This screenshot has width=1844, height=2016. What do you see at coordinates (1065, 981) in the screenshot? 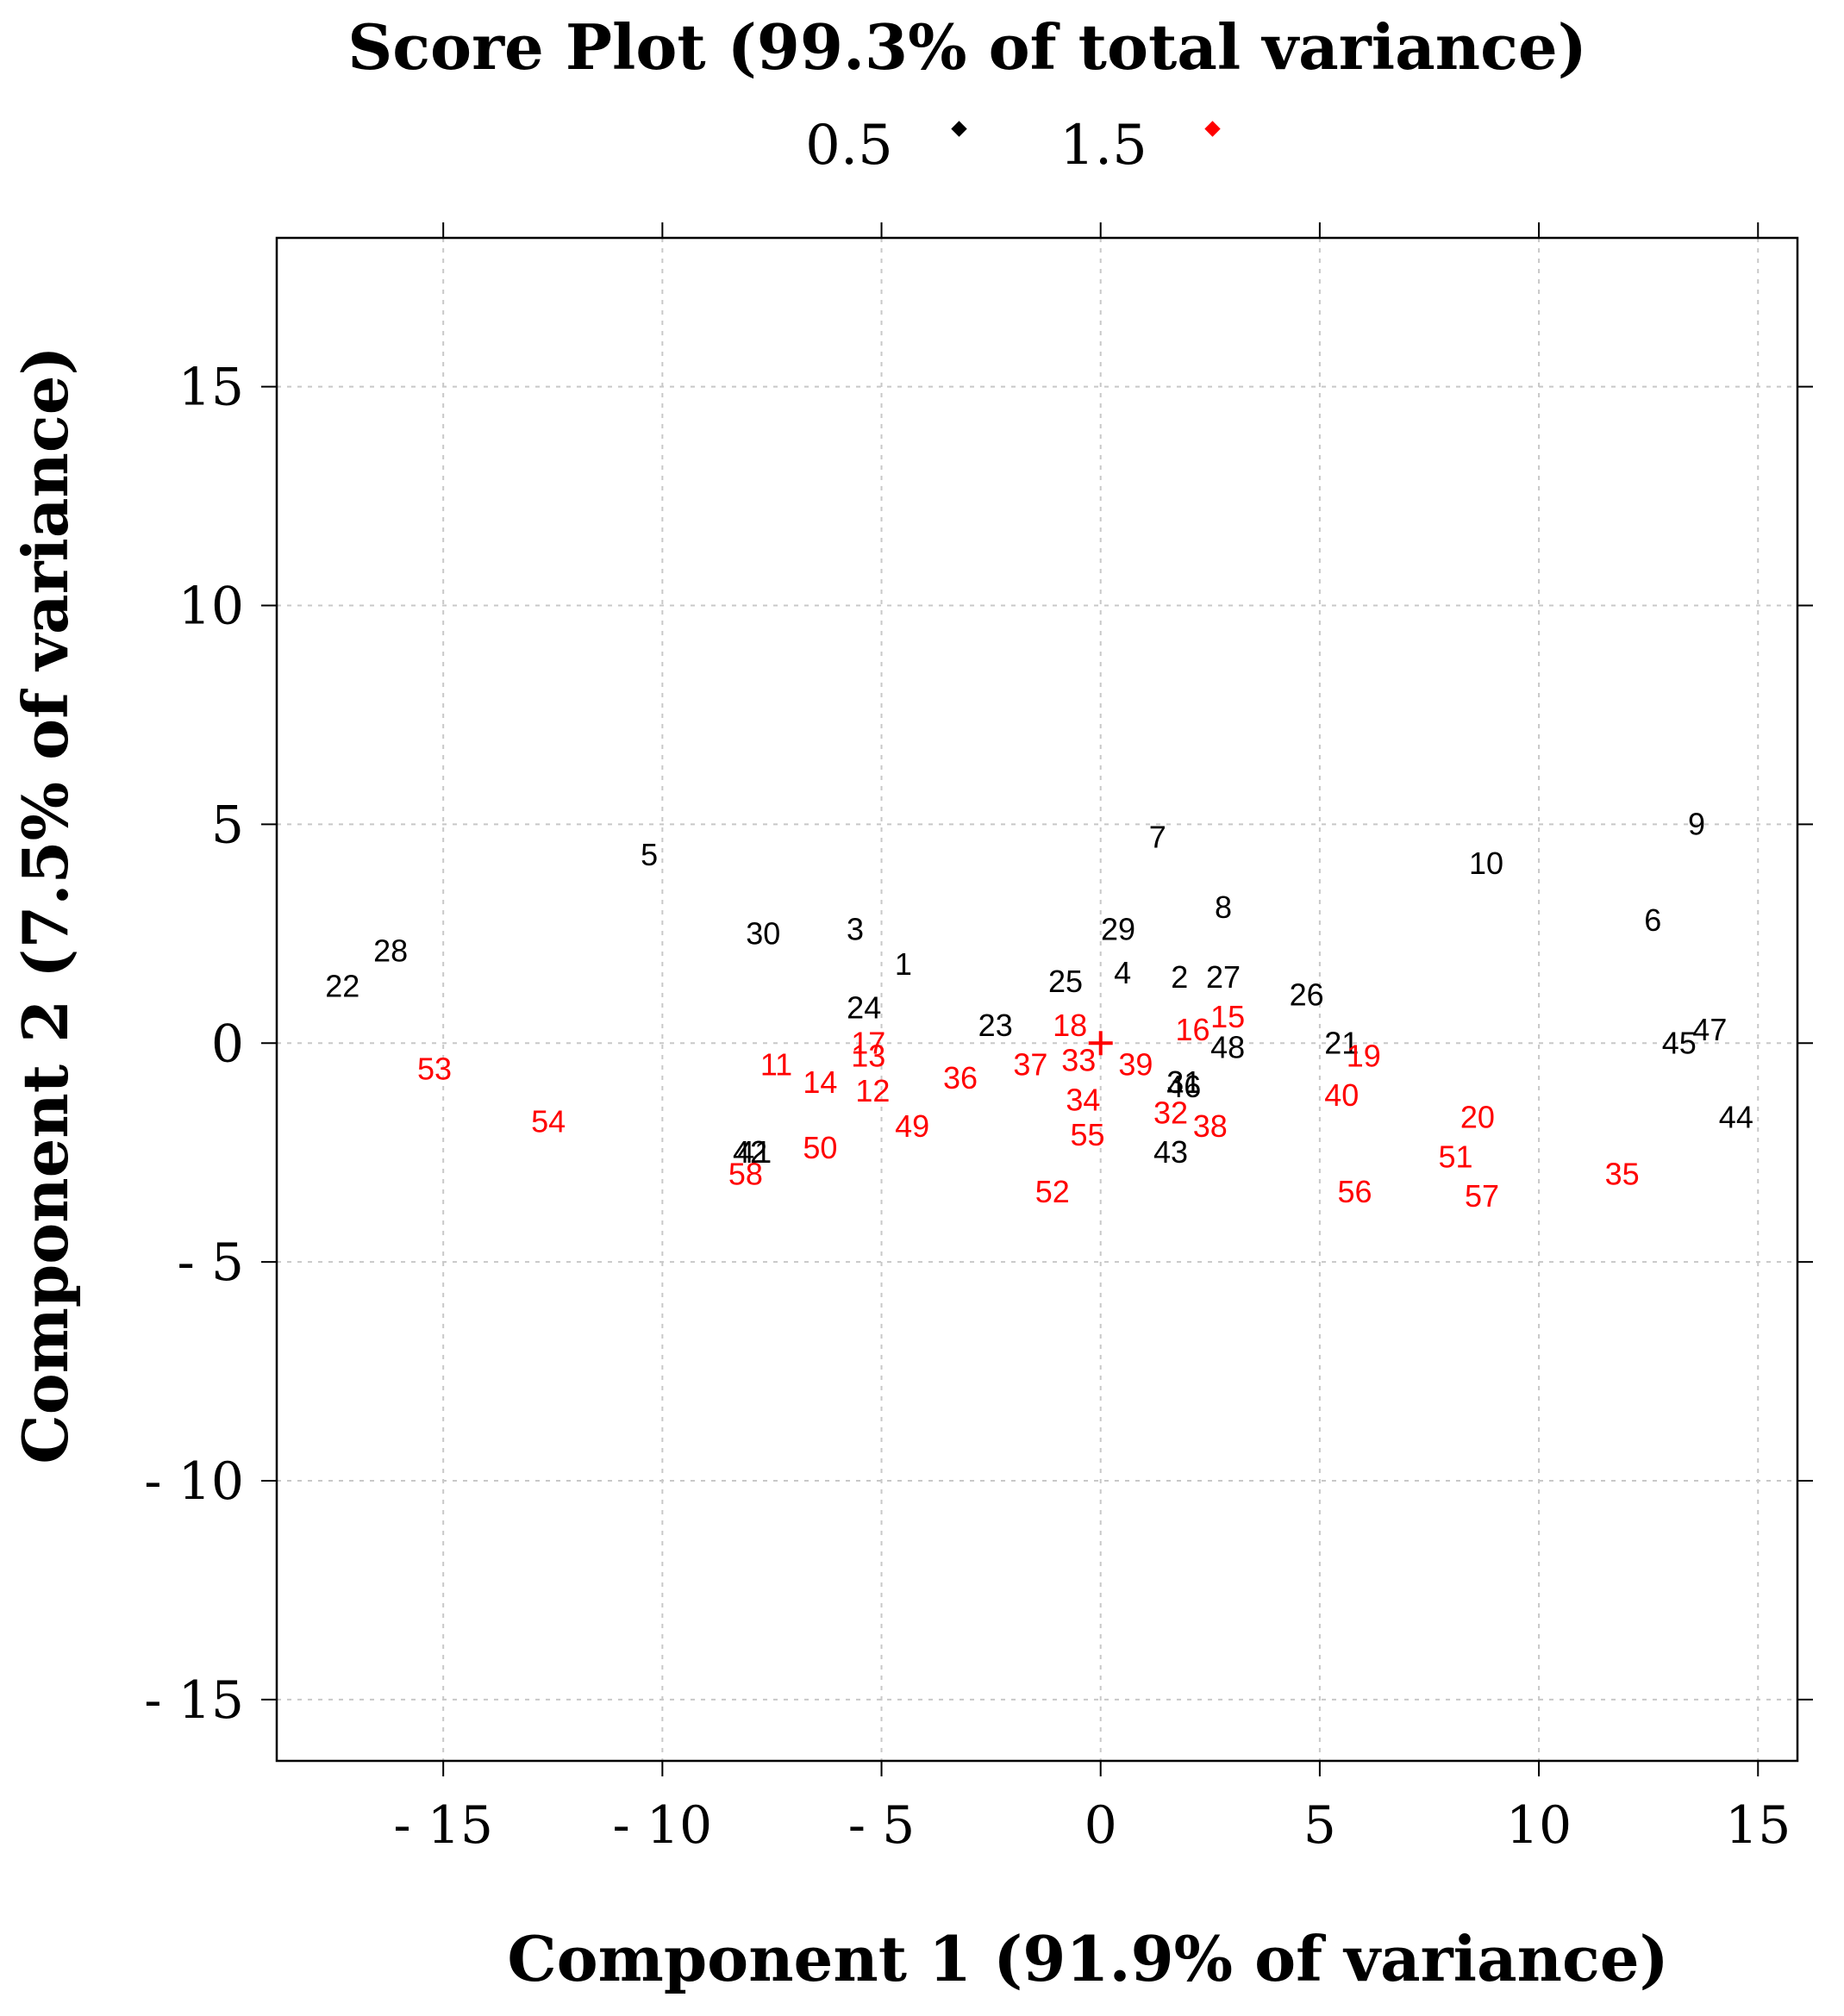
I see `point-label: 25` at bounding box center [1065, 981].